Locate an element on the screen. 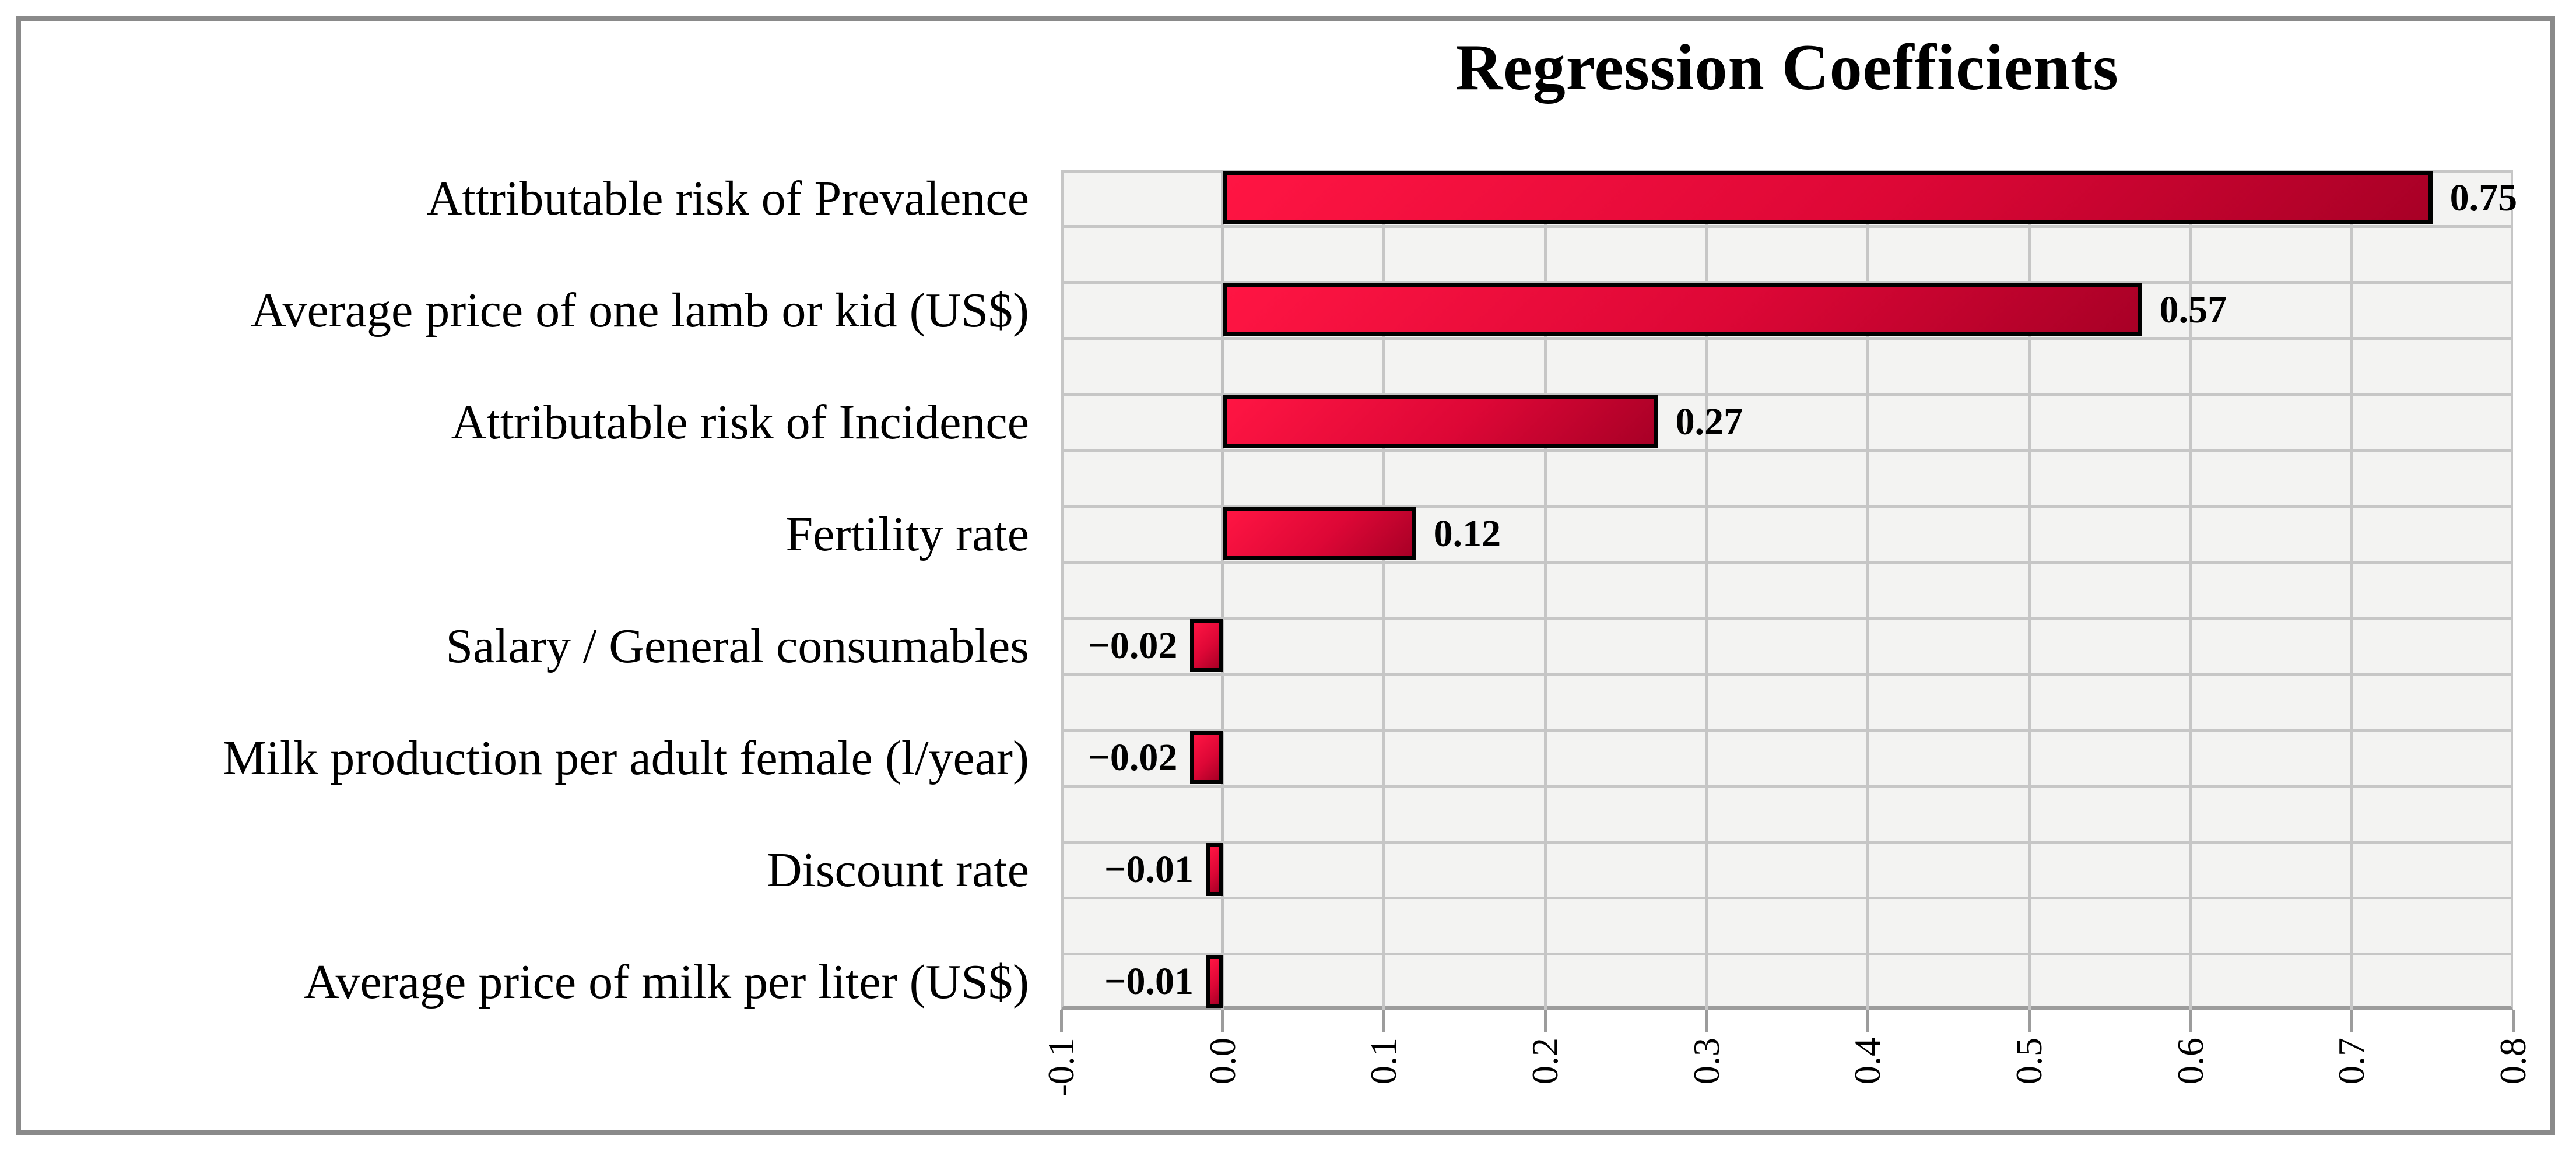  axis-tick-label: 0.4 is located at coordinates (1868, 1061).